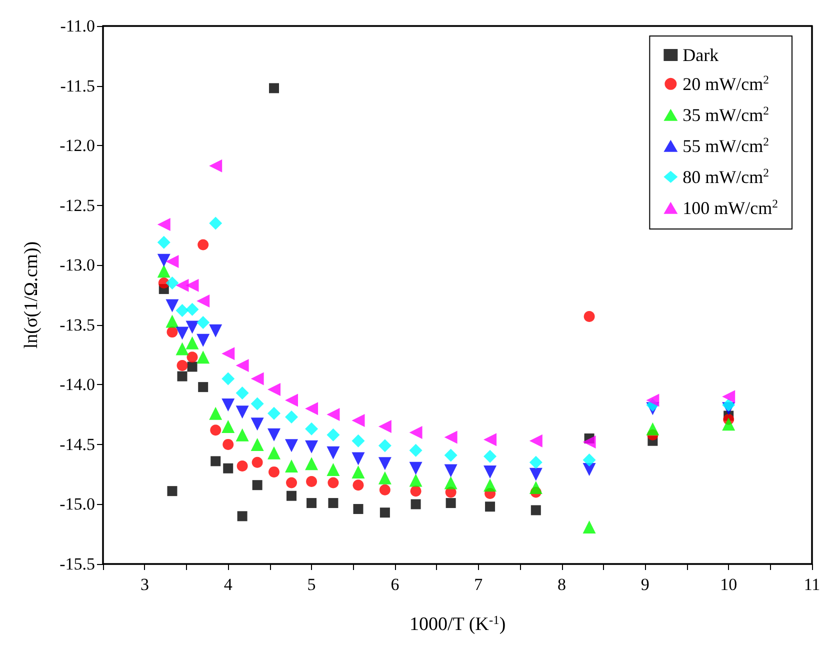 The height and width of the screenshot is (664, 835). Describe the element at coordinates (77, 504) in the screenshot. I see `y-tick-label: -15.0` at that location.